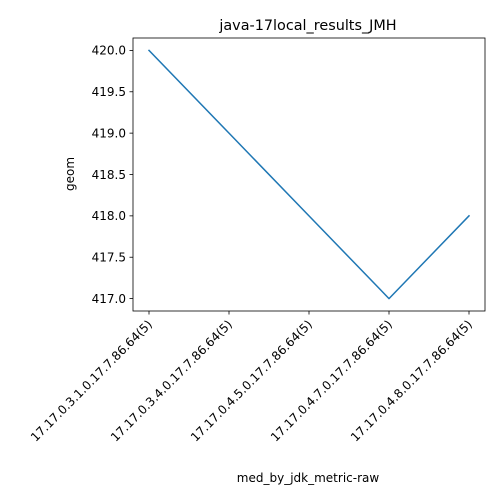 Image resolution: width=500 pixels, height=500 pixels. Describe the element at coordinates (109, 216) in the screenshot. I see `y-tick-label: 418.0` at that location.